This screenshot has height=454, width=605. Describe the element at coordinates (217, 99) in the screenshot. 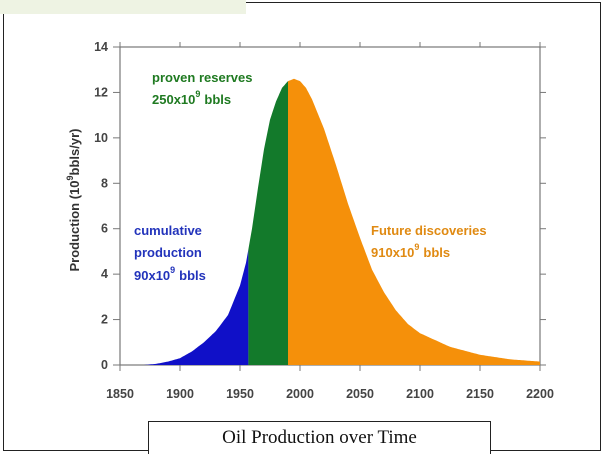

I see `annotation-reserves-unit: bbls` at that location.